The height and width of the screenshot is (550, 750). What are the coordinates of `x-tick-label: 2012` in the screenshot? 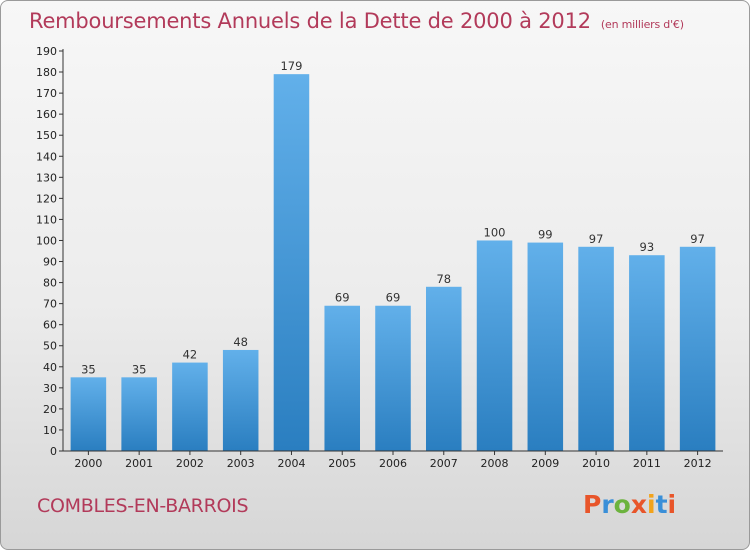 It's located at (698, 463).